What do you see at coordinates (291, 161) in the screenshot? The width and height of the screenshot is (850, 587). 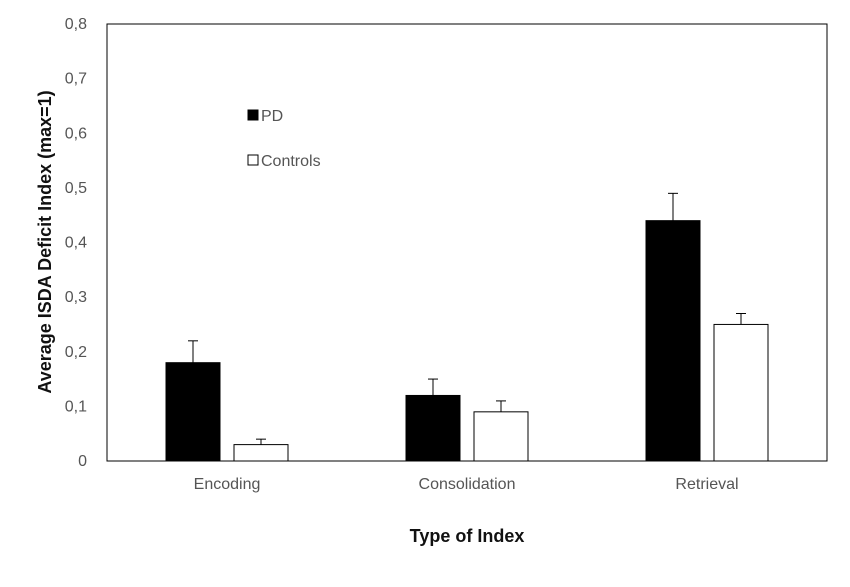 I see `legend-label-controls: Controls` at bounding box center [291, 161].